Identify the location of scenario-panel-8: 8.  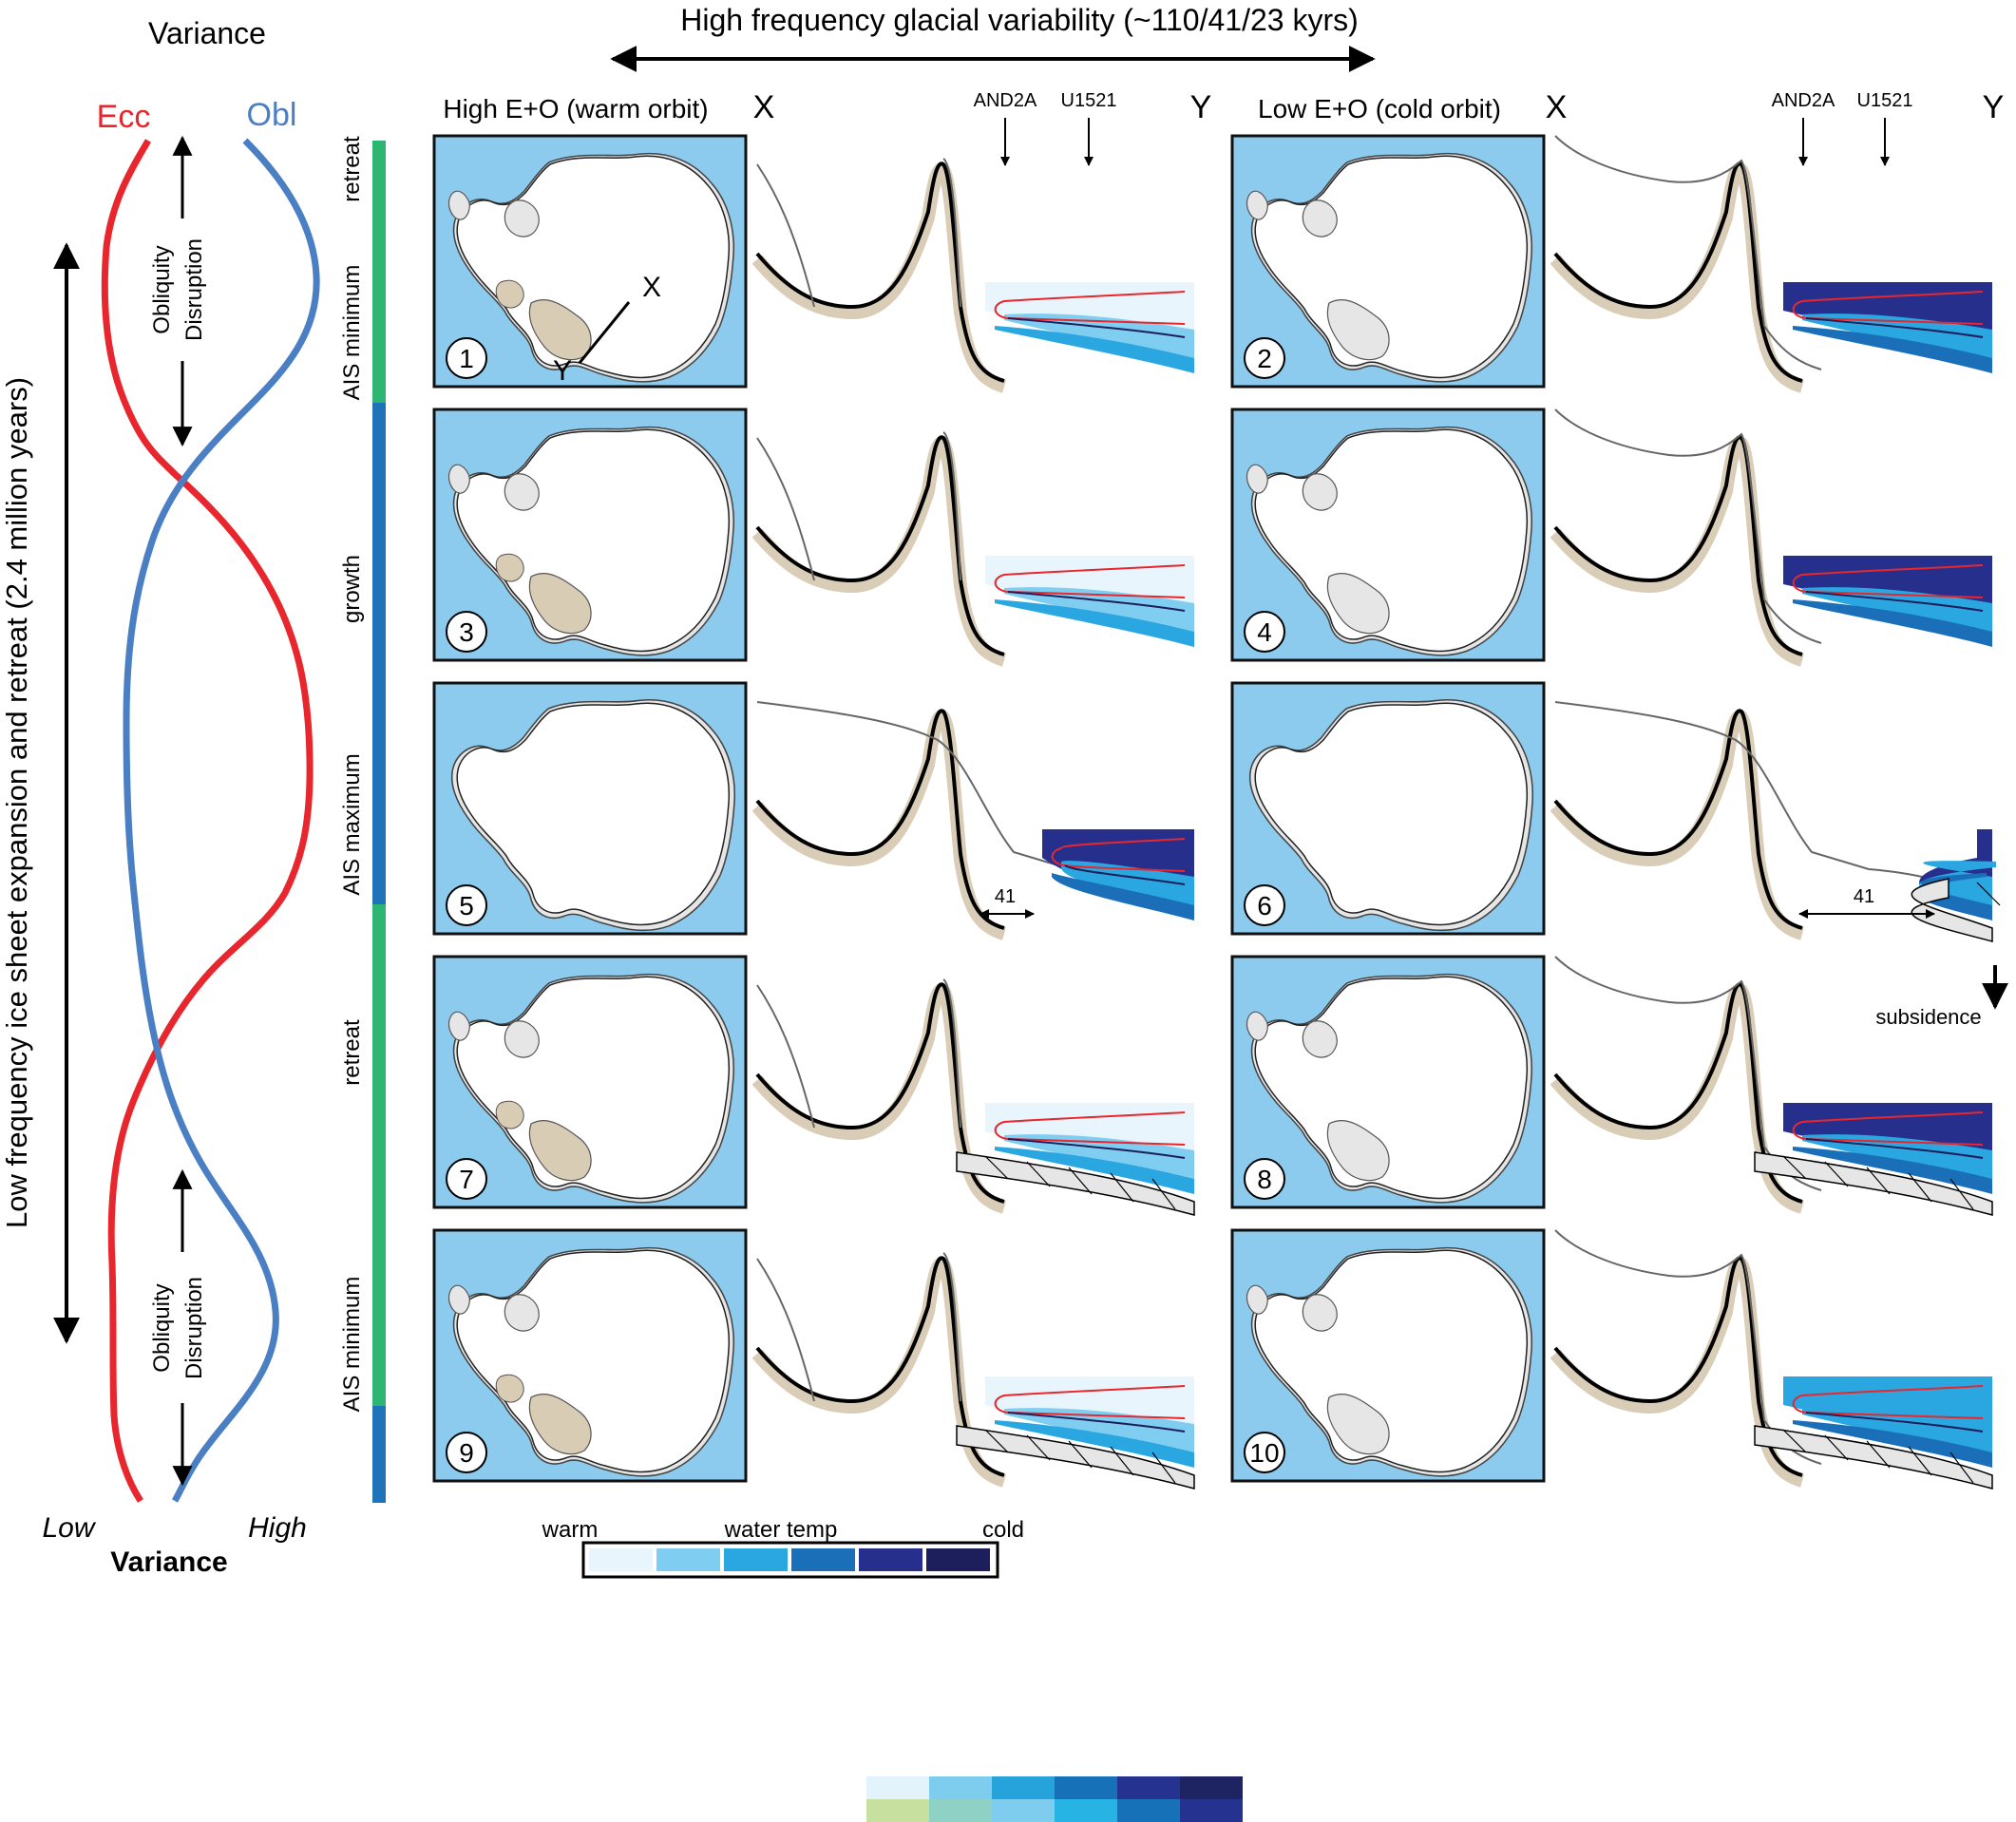
(1611, 1085).